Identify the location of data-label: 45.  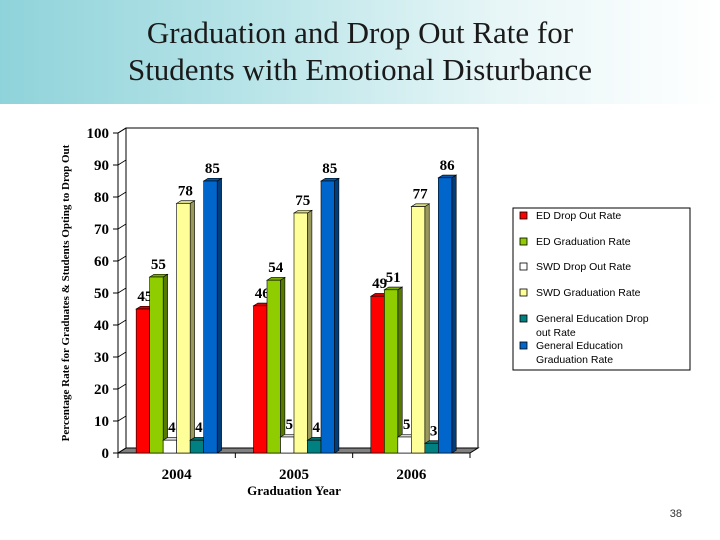
(144, 297).